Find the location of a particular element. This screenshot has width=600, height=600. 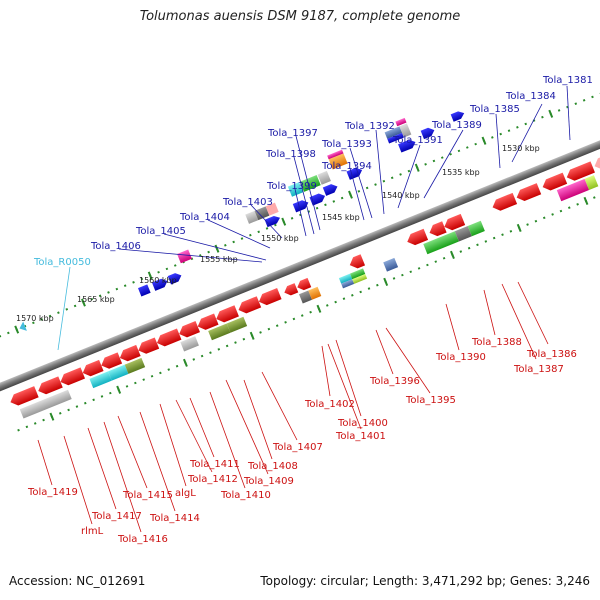

gene-label: Tola_1394 is located at coordinates (346, 166).